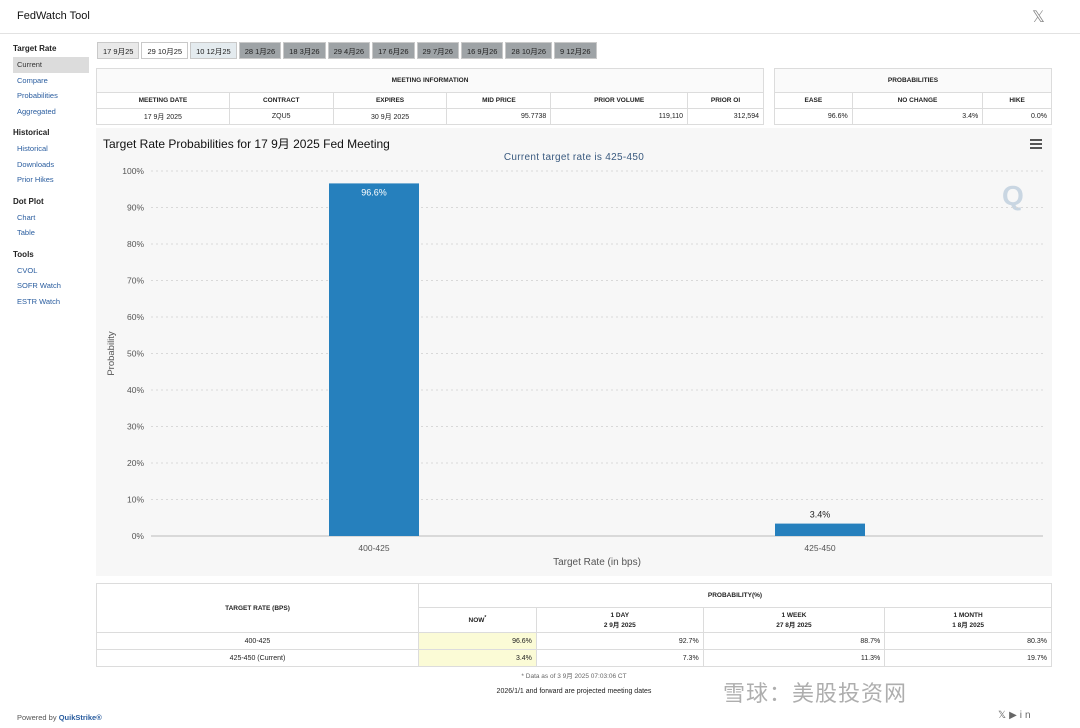 Image resolution: width=1080 pixels, height=728 pixels. What do you see at coordinates (574, 157) in the screenshot?
I see `chart-subtitle: Current target rate is 425-450` at bounding box center [574, 157].